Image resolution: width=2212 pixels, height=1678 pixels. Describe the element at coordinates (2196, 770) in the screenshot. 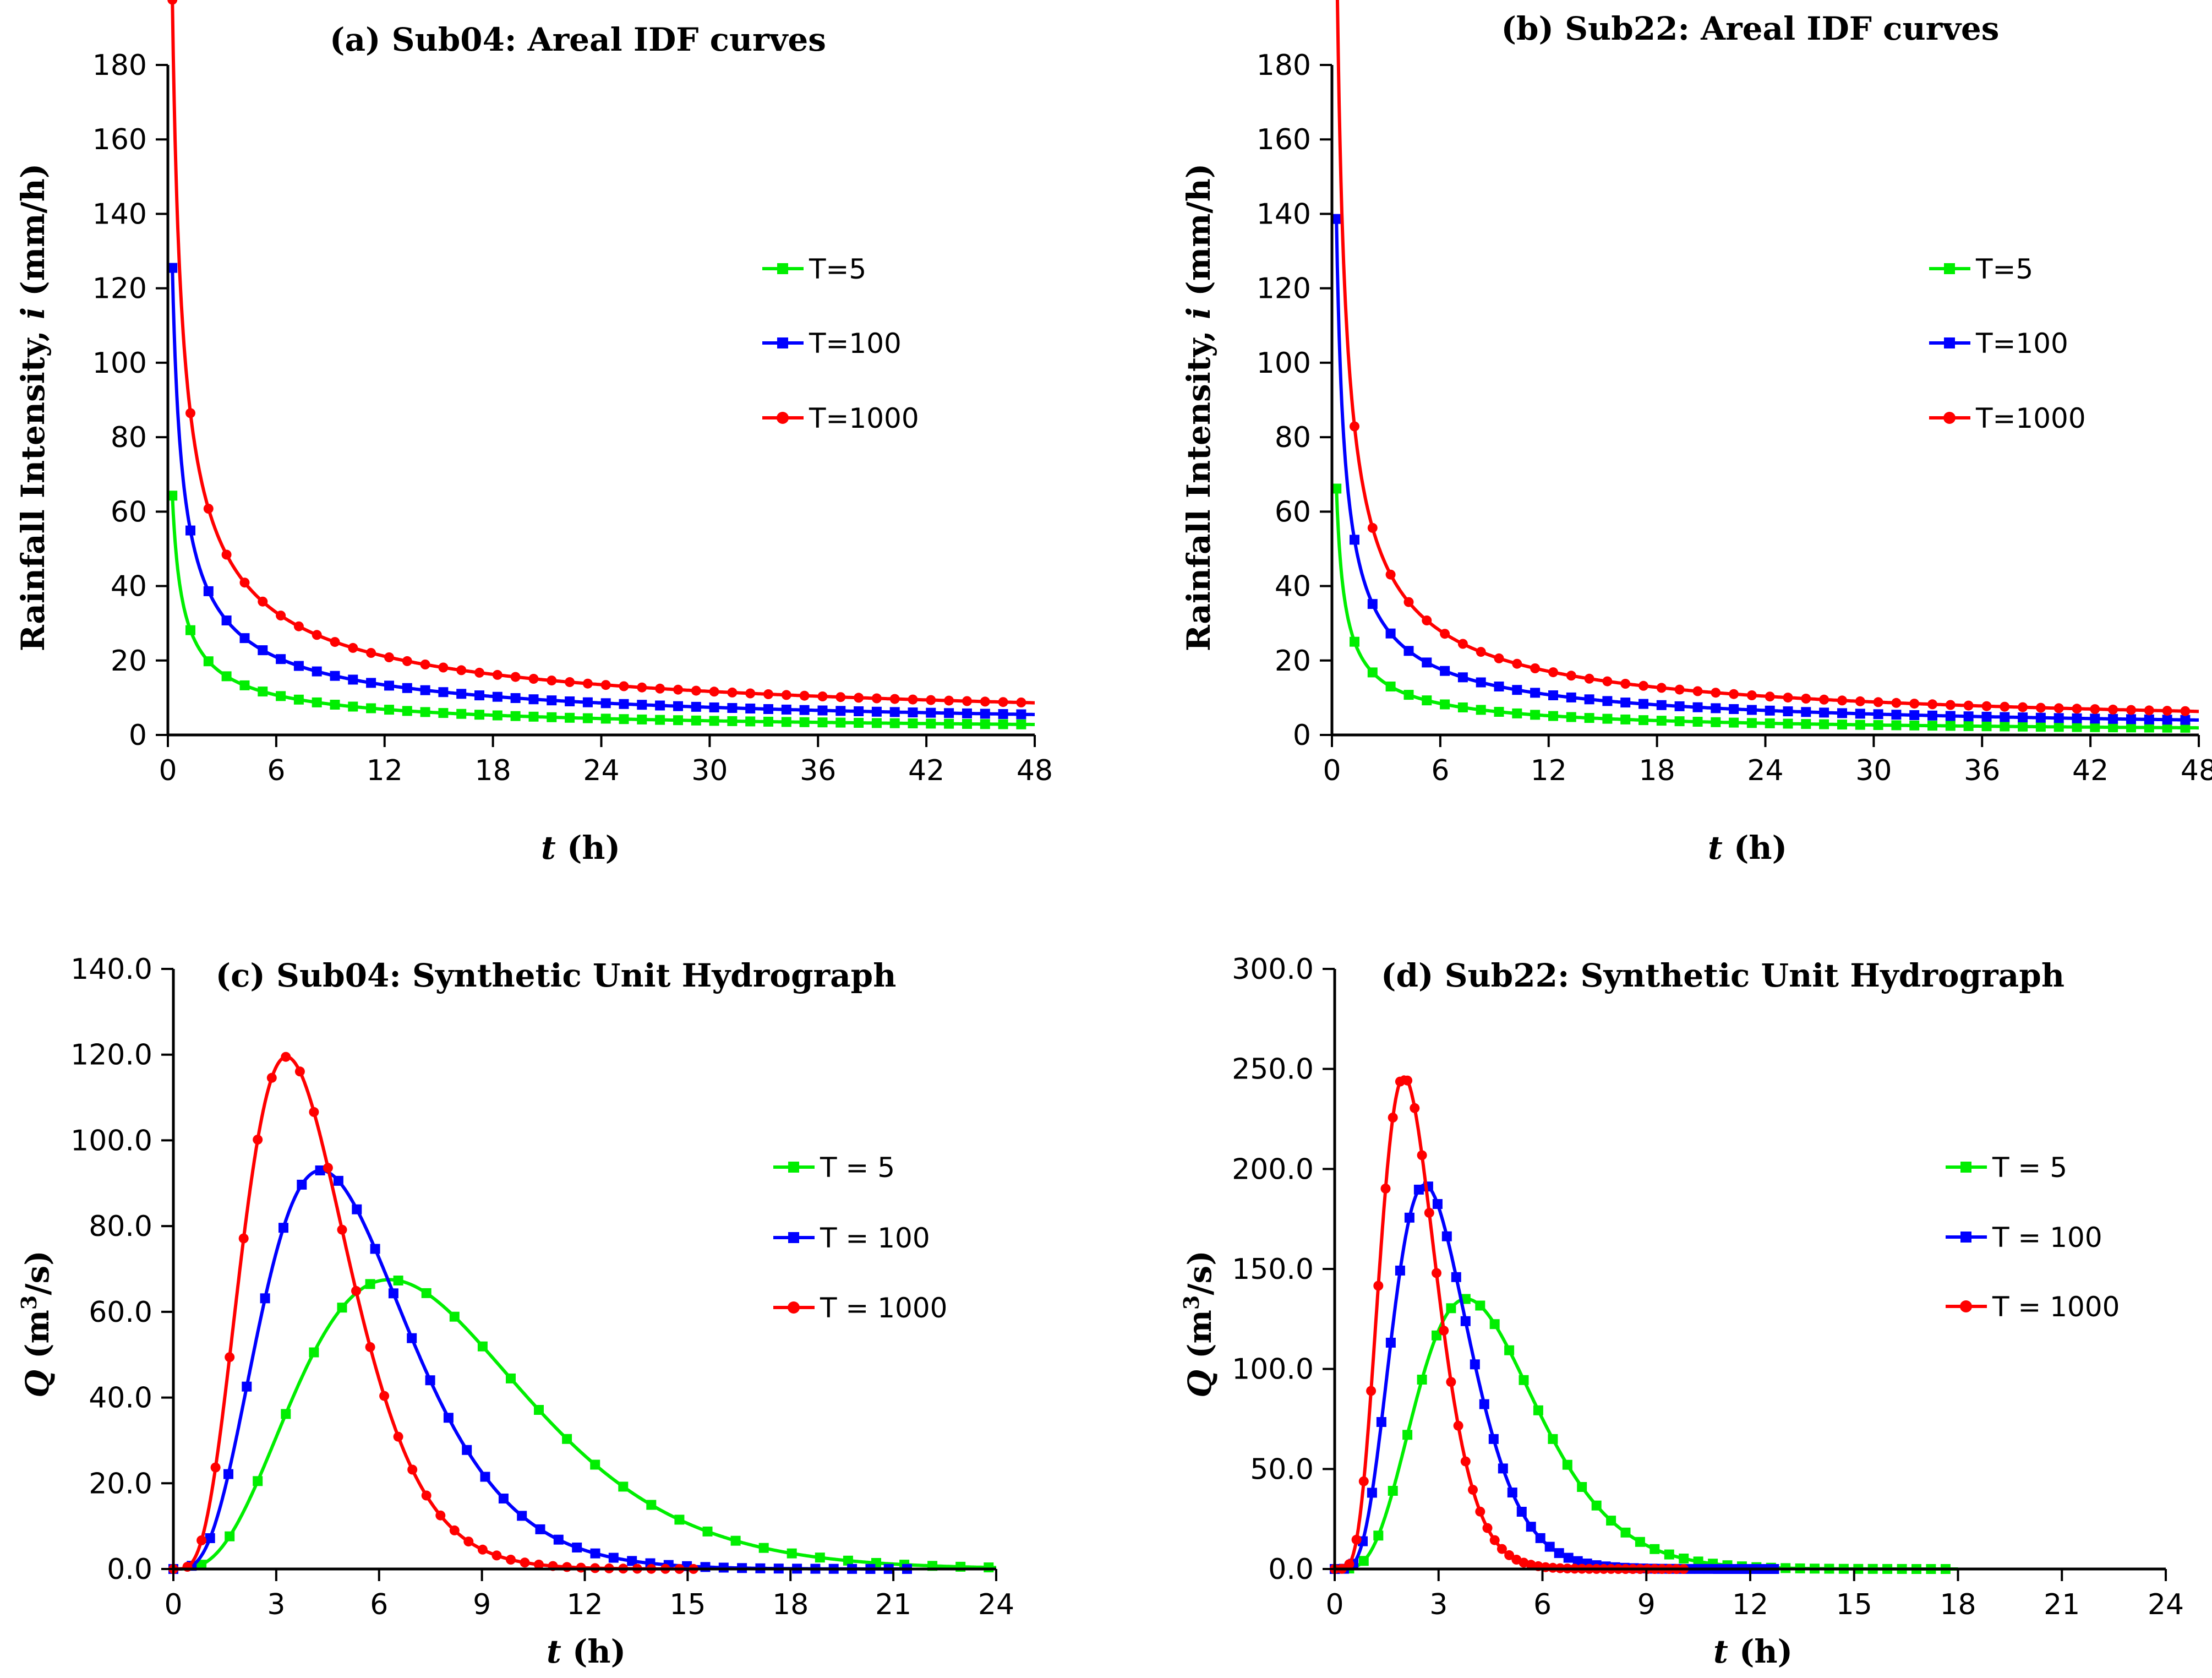

I see `panel-b-x-tick-label-8: 48` at that location.